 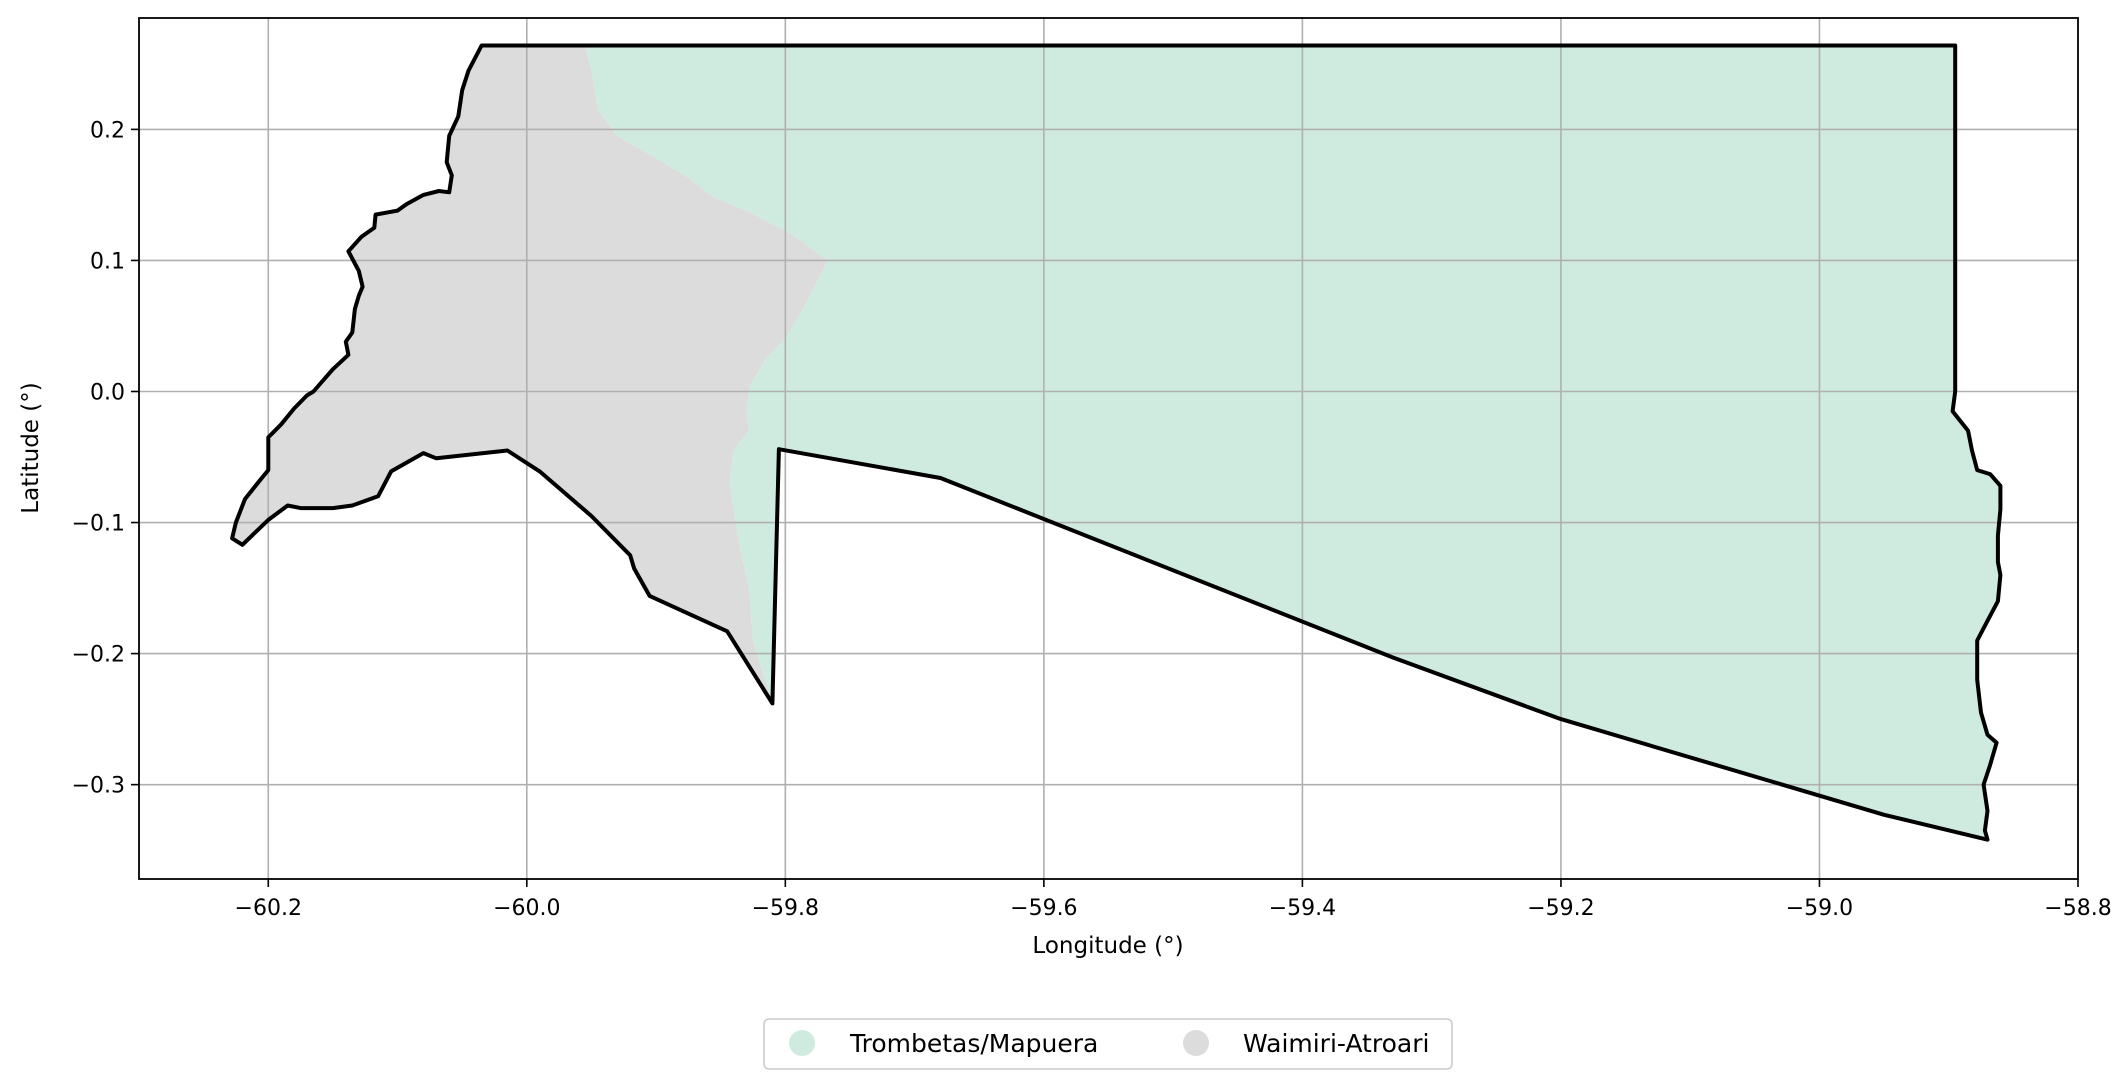 I want to click on x-tick-label: −59.2, so click(x=1560, y=908).